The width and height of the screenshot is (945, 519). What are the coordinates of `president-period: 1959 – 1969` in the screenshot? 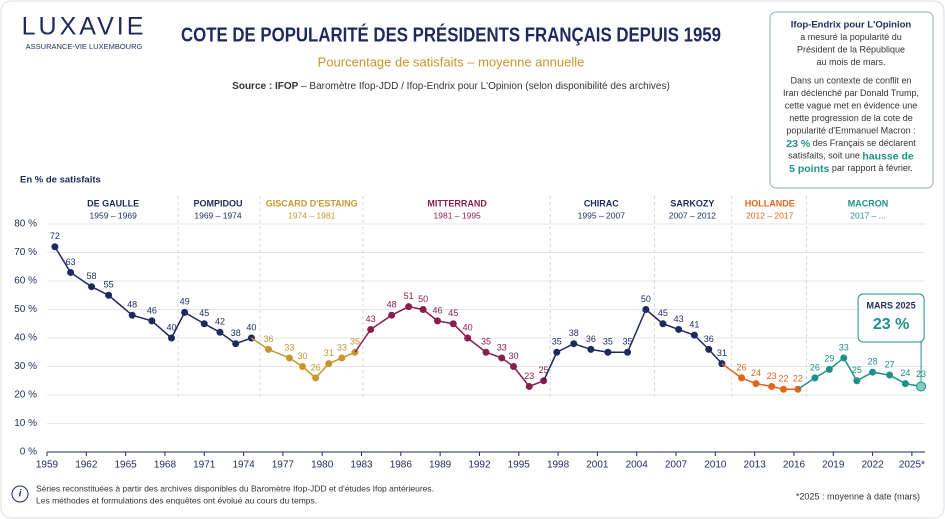 It's located at (114, 215).